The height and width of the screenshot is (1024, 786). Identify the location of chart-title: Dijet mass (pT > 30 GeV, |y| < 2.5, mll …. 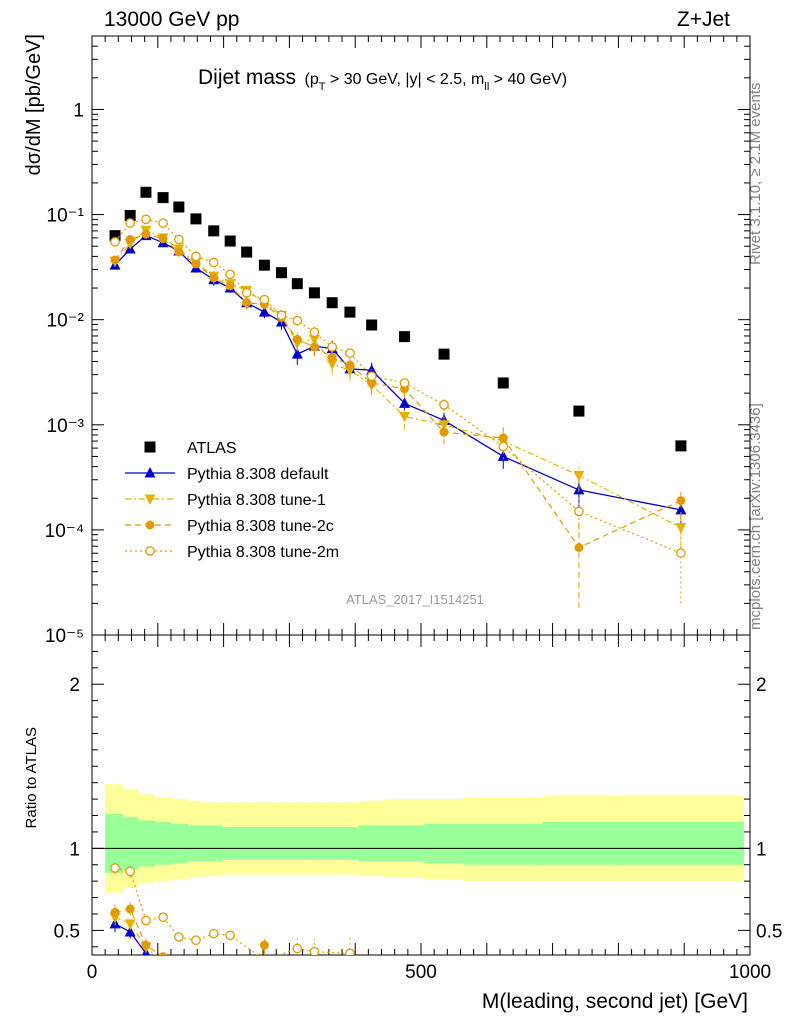
(382, 79).